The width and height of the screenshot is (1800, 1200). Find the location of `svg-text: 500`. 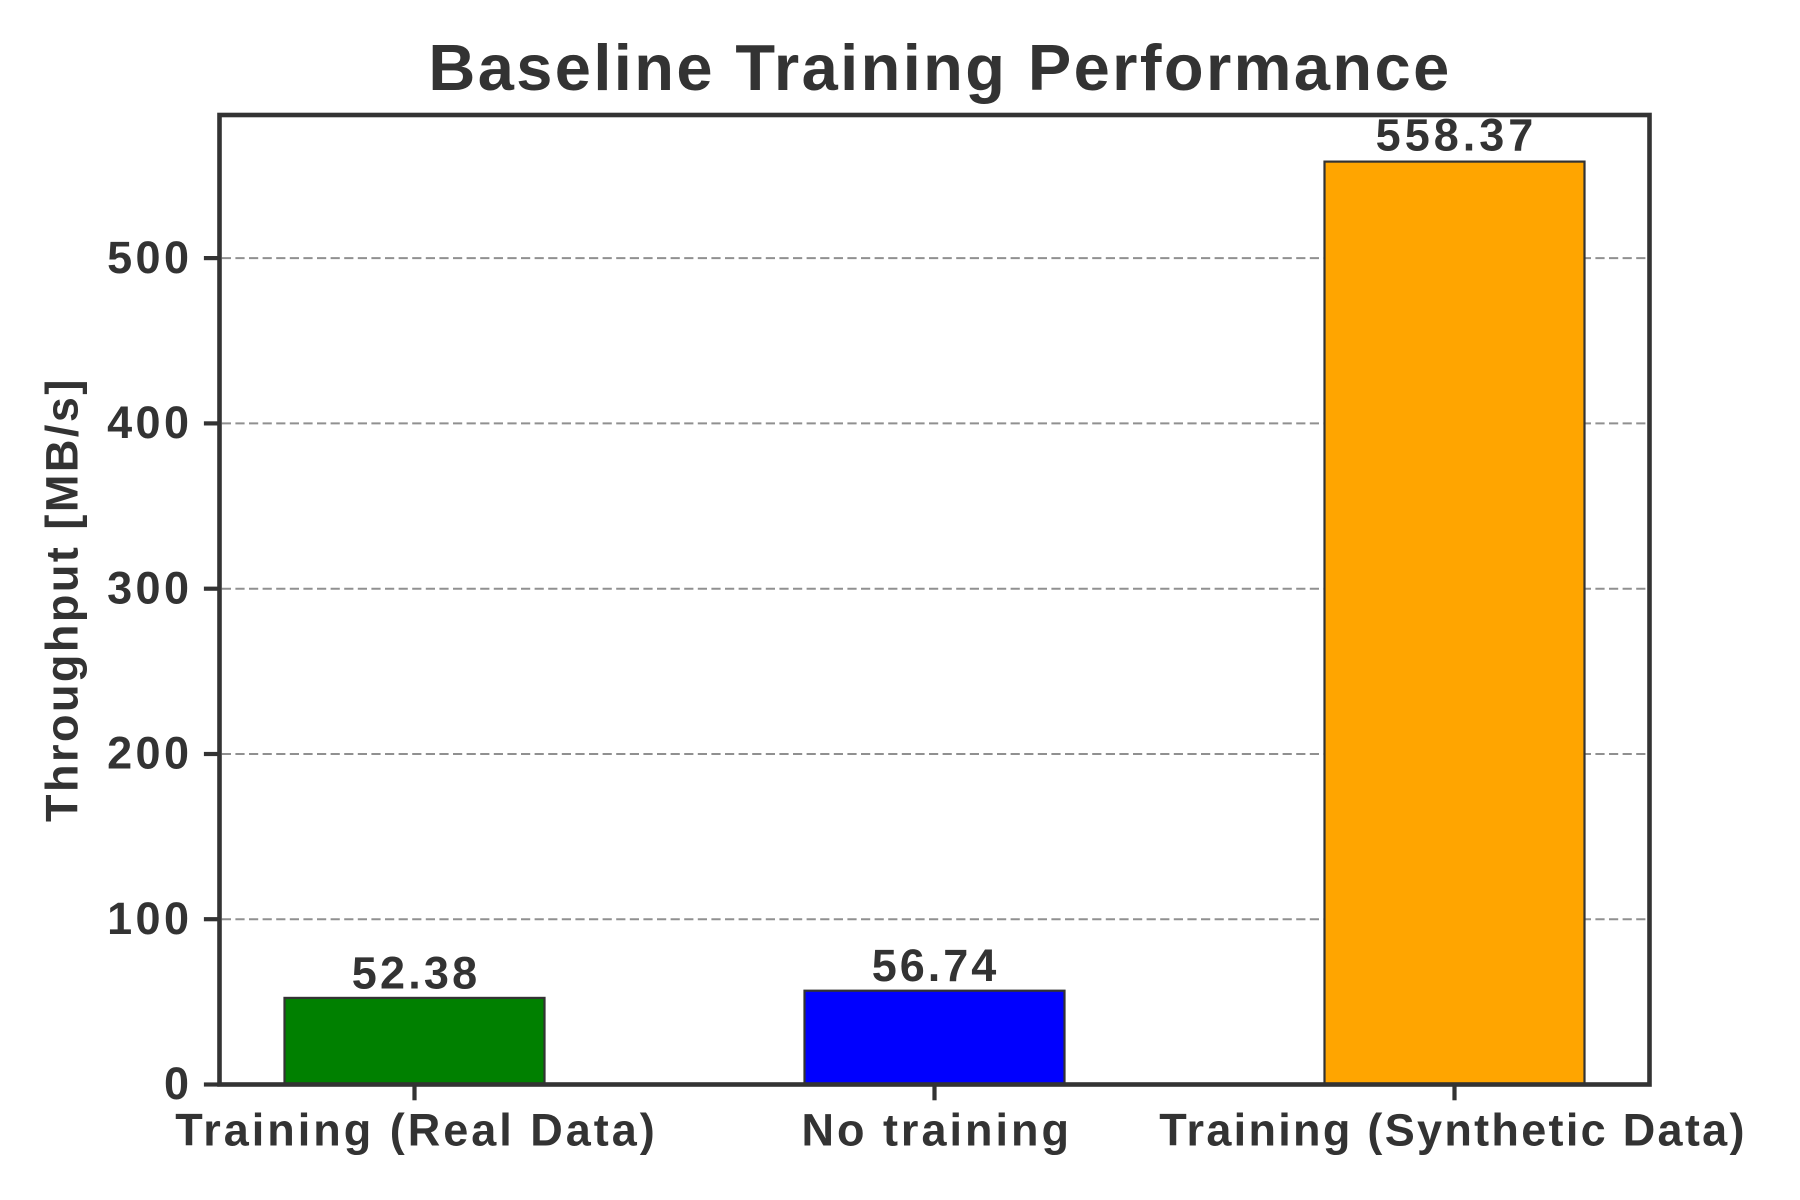

svg-text: 500 is located at coordinates (149, 257).